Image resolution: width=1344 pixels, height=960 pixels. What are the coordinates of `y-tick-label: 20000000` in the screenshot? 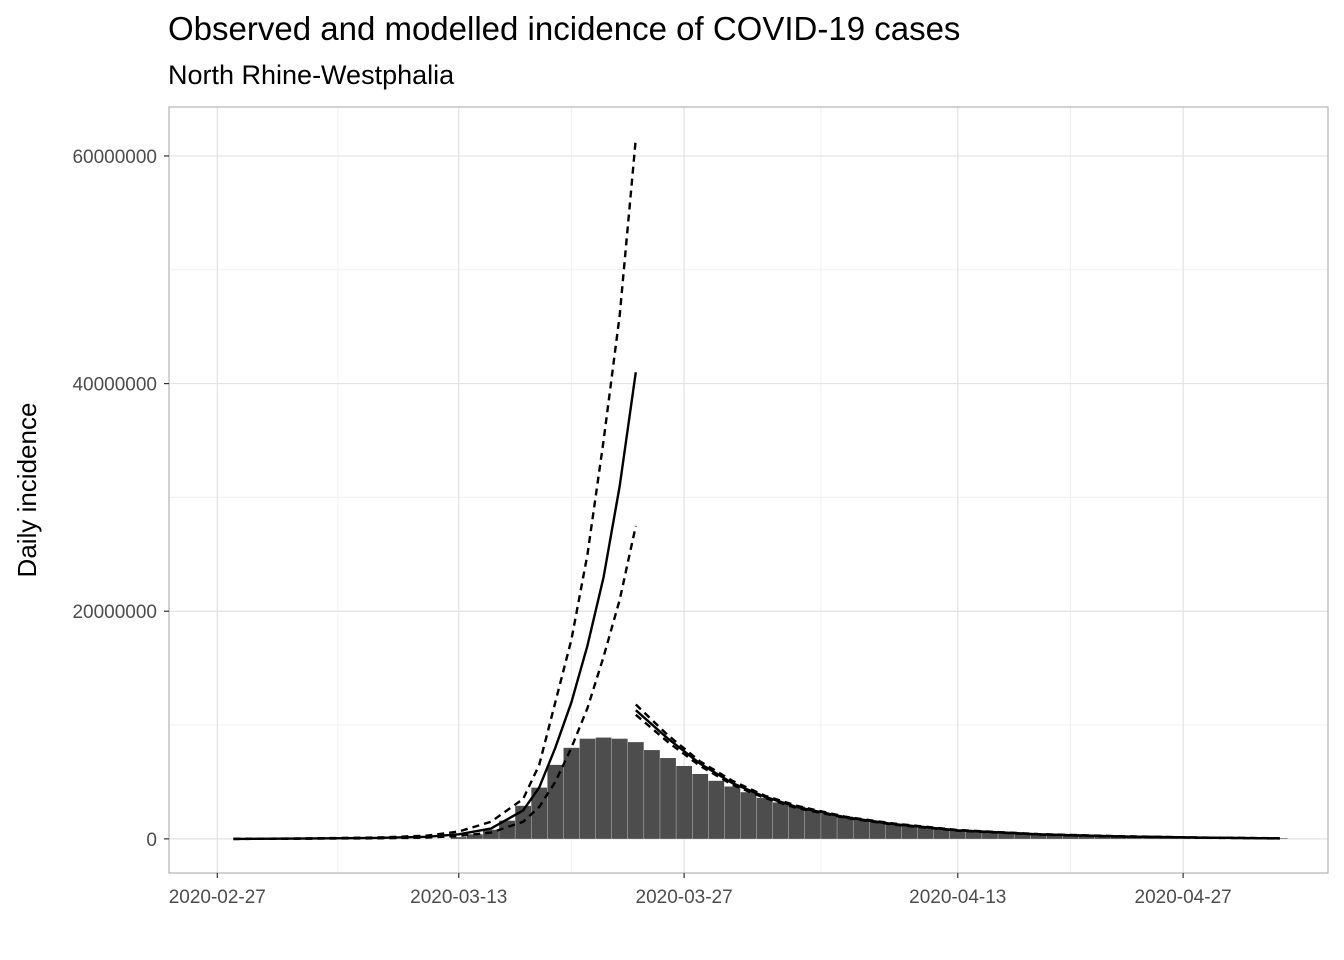 It's located at (114, 612).